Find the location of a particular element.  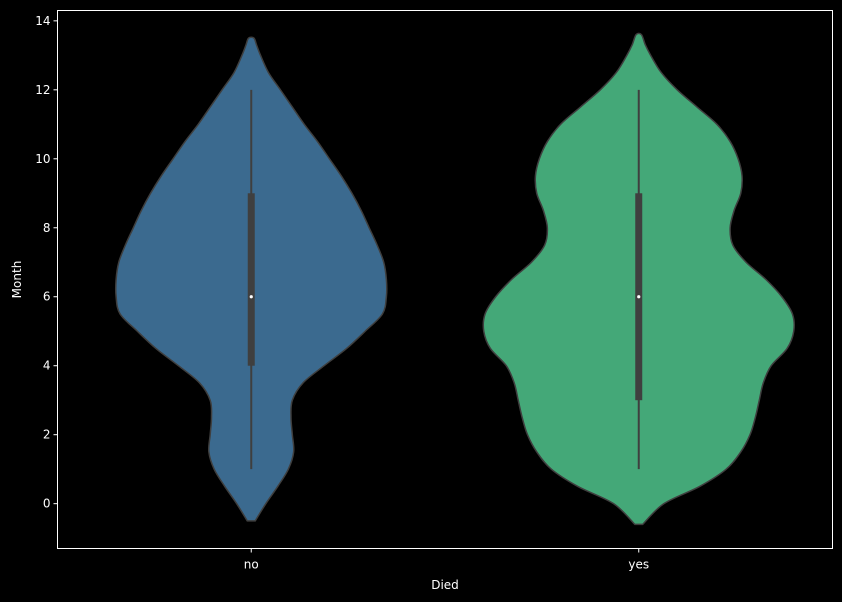

iqr-box-no is located at coordinates (251, 279).